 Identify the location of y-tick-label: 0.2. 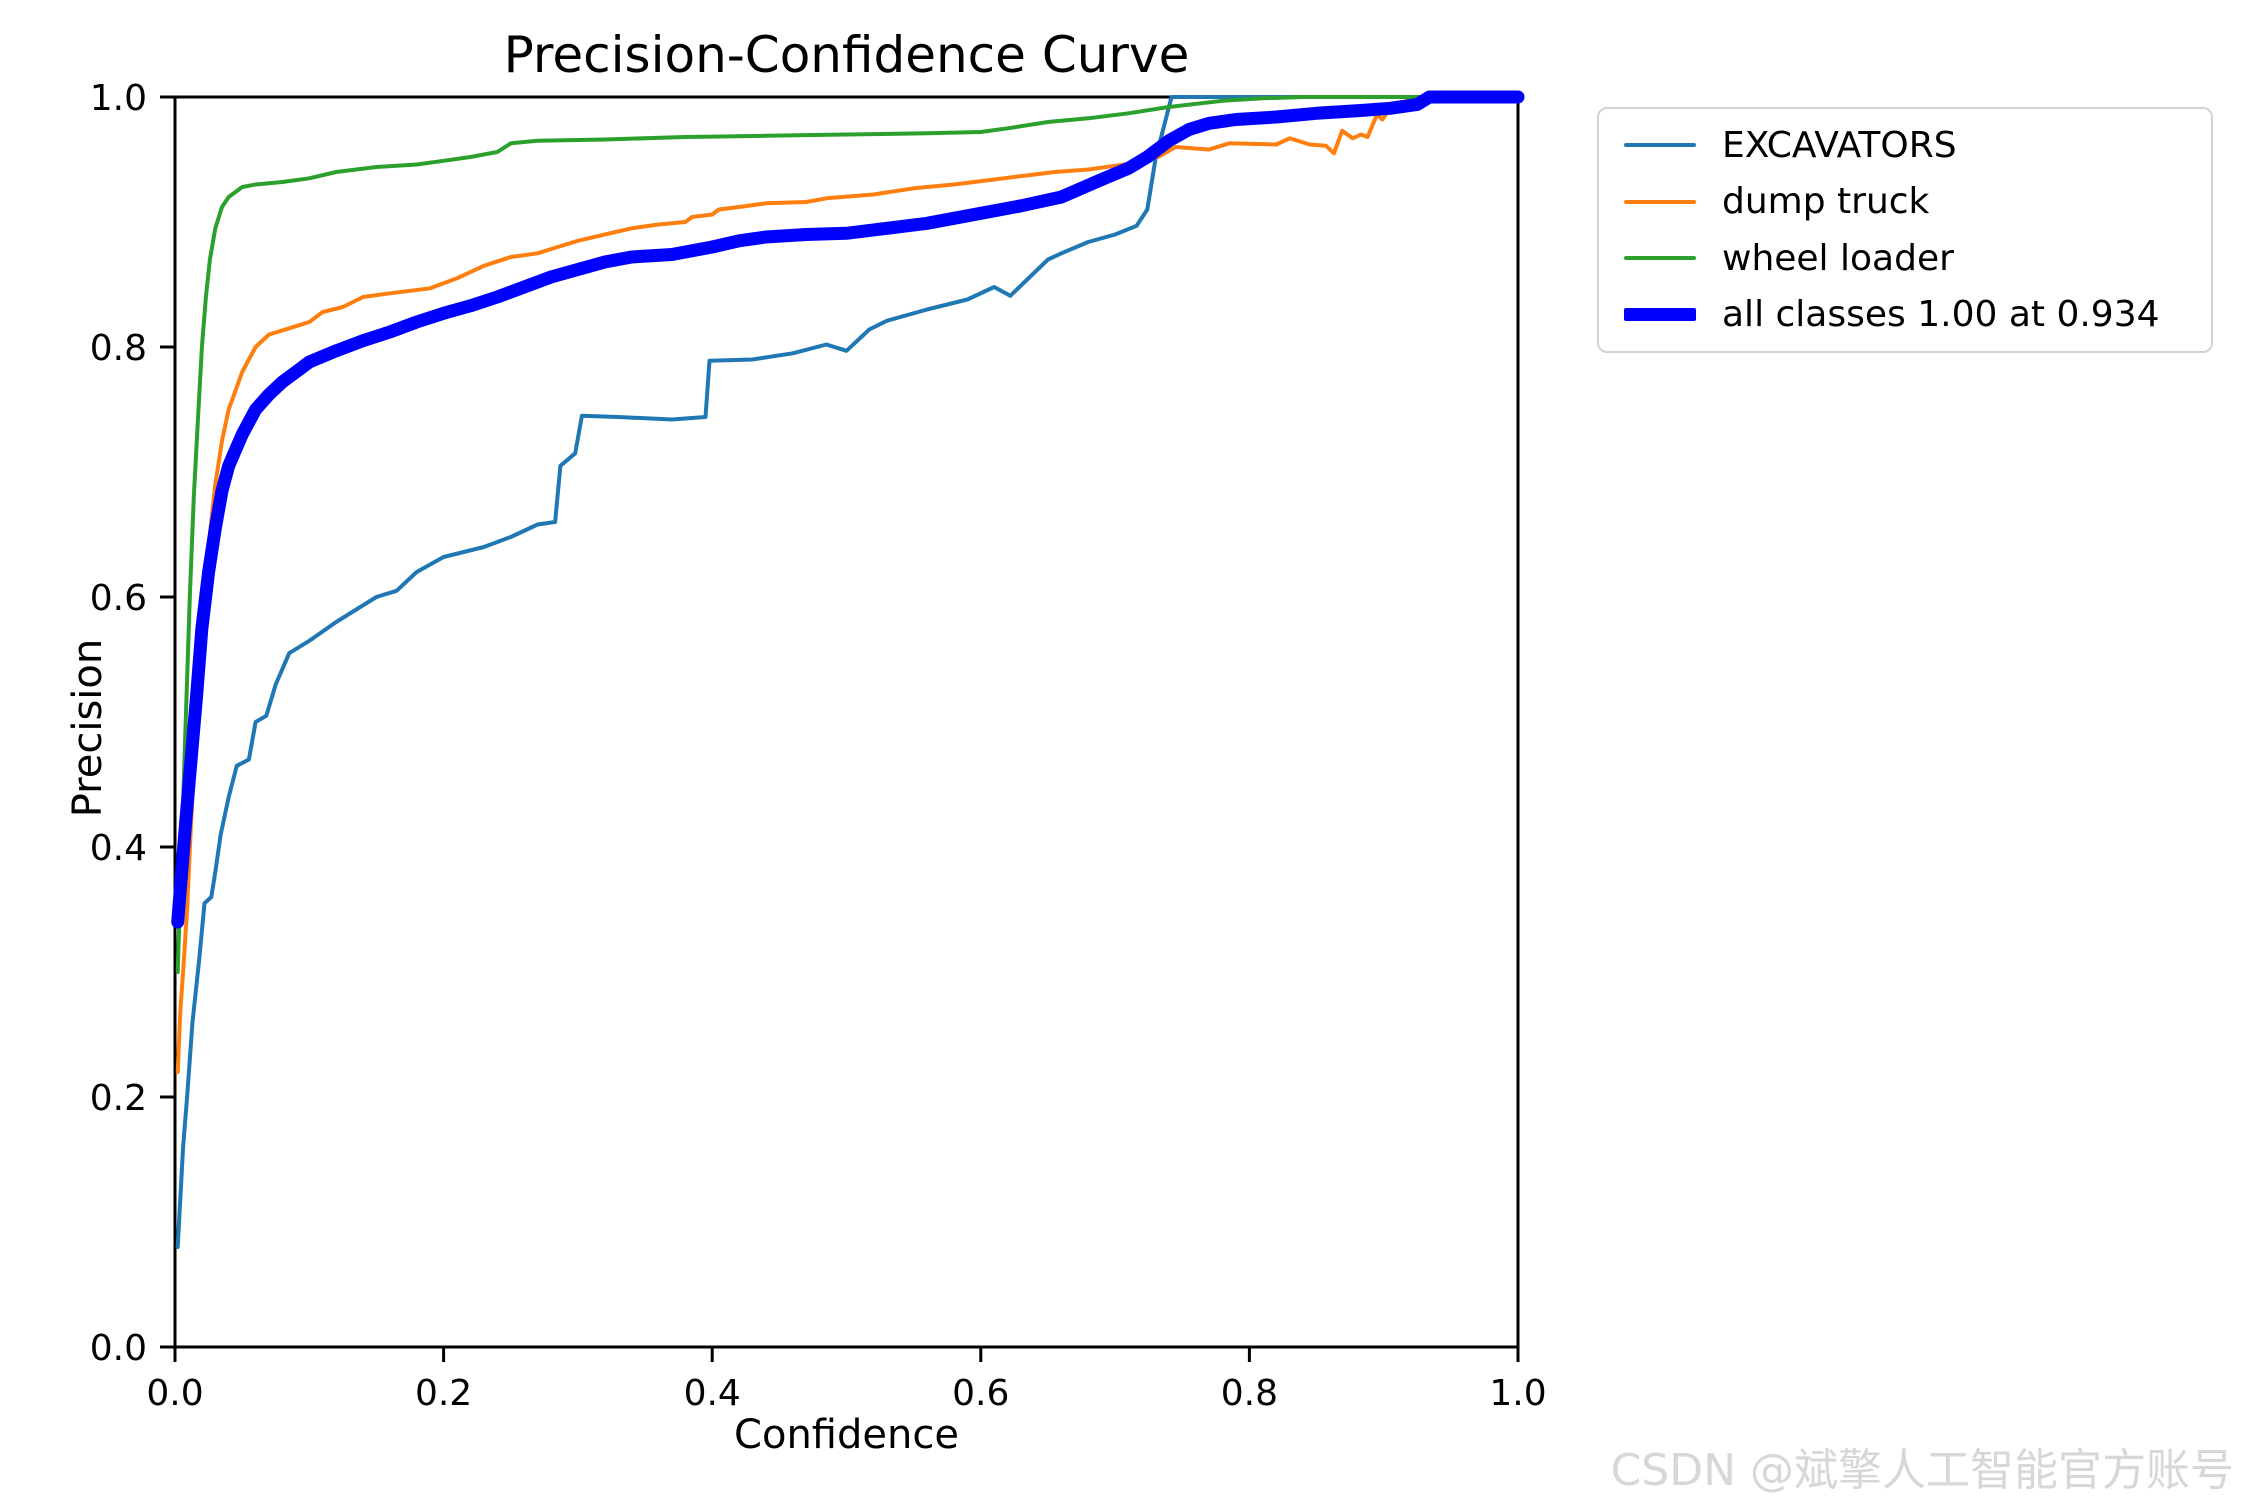
(118, 1098).